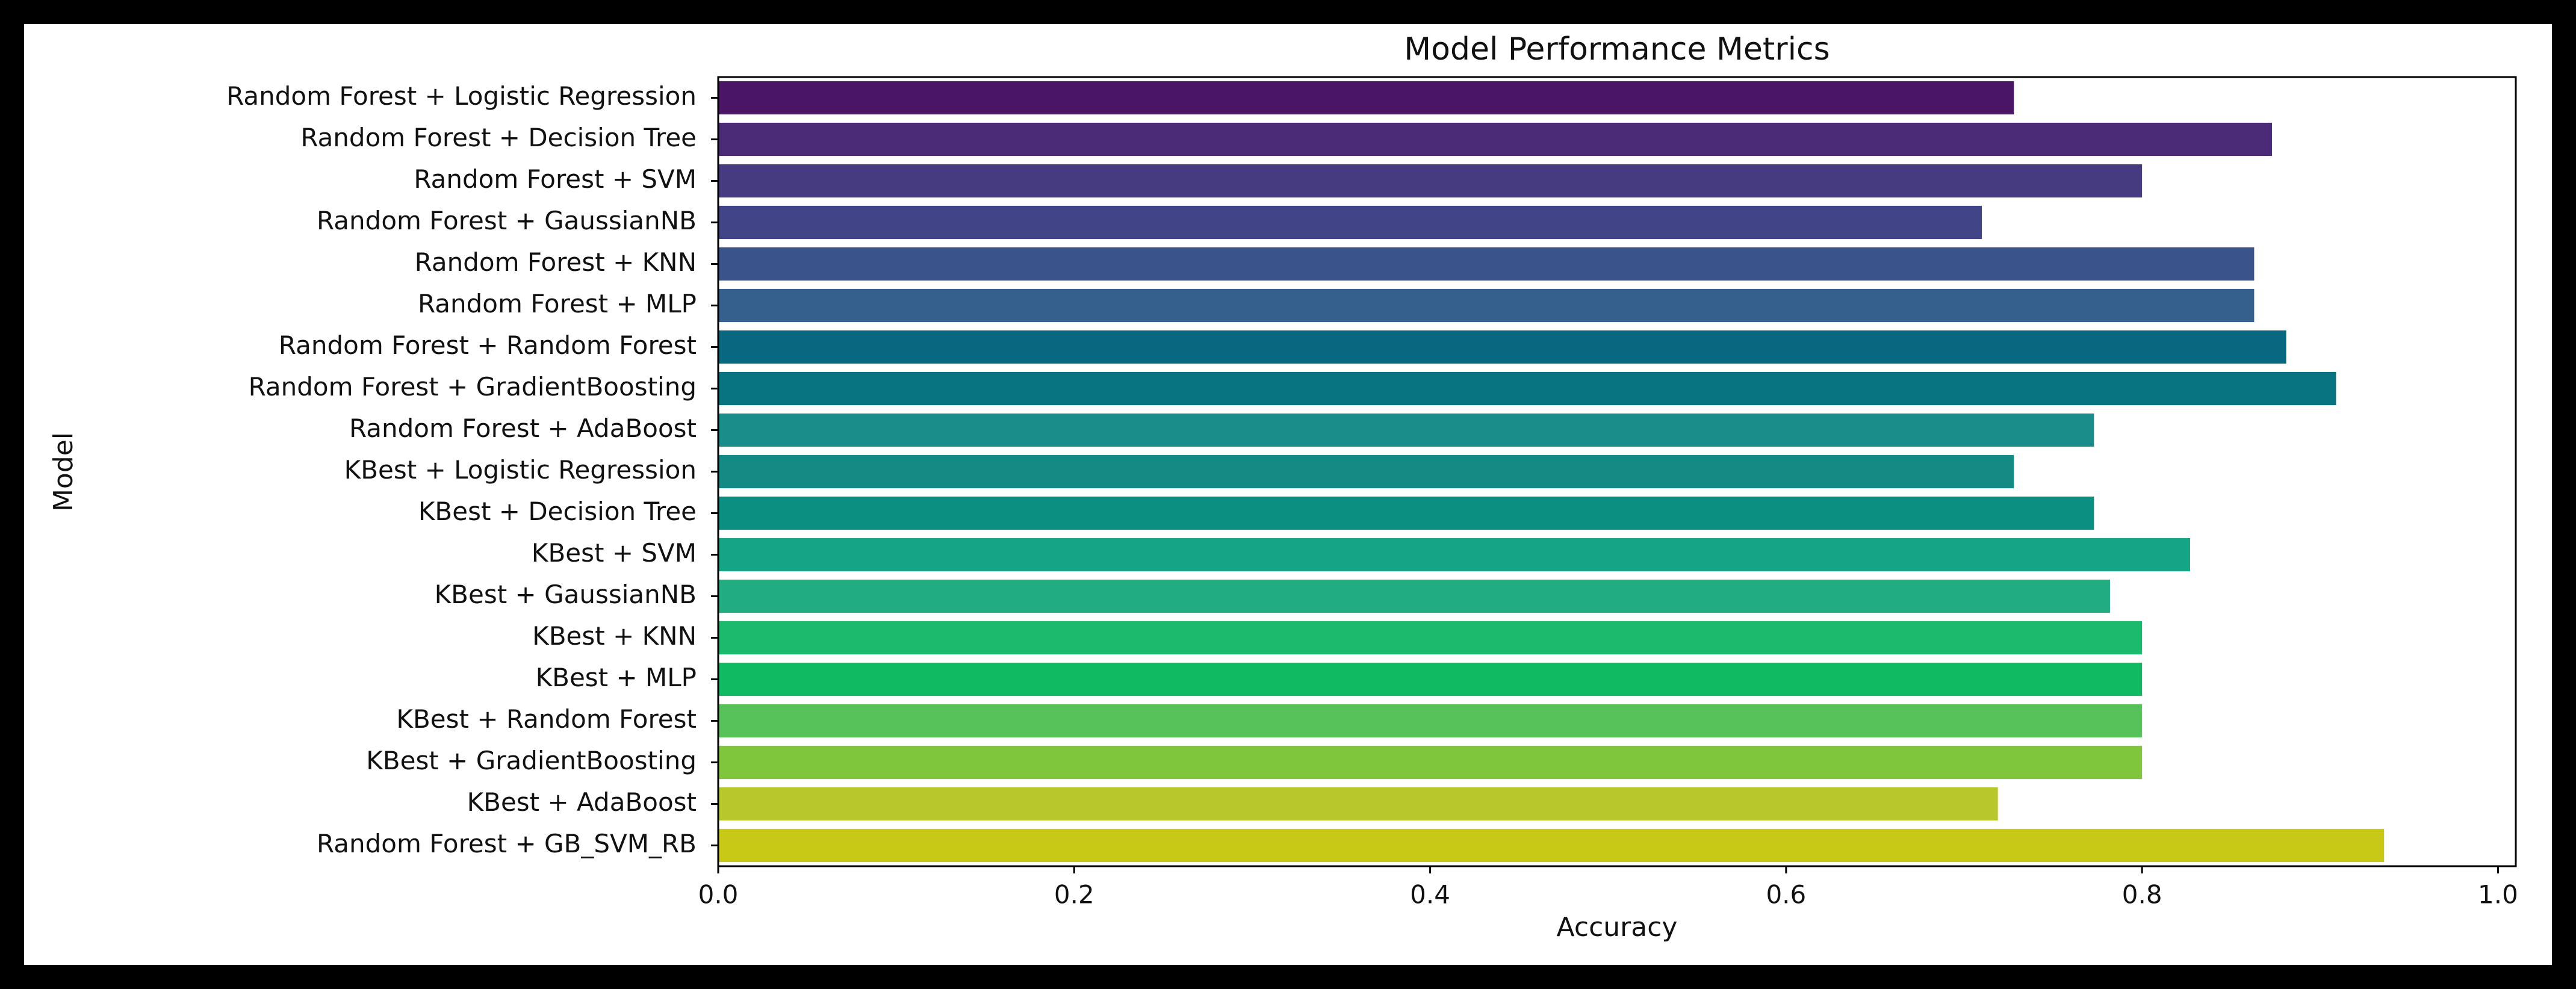 The image size is (2576, 989). Describe the element at coordinates (1430, 895) in the screenshot. I see `x-tick-label: 0.4` at that location.